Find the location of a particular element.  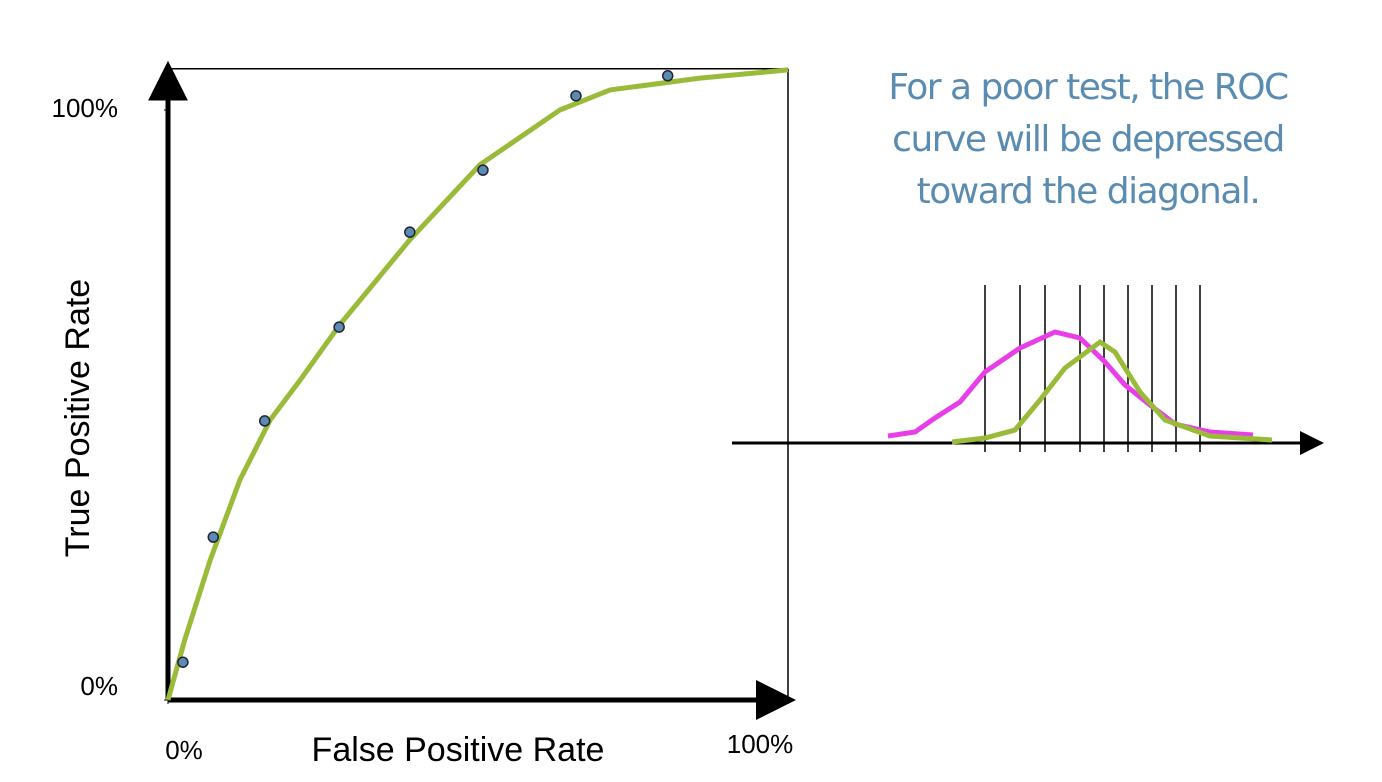

y-tick-label: 0% is located at coordinates (99, 686).